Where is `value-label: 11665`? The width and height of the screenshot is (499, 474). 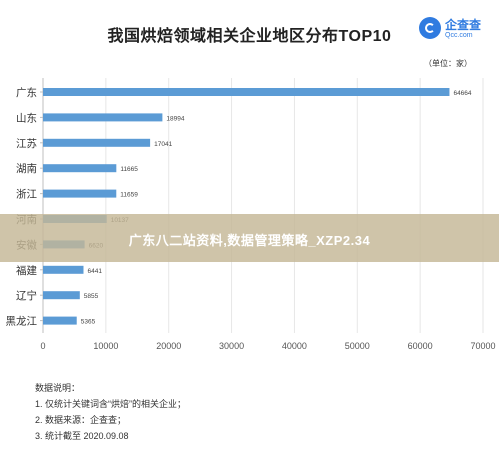
value-label: 11665 is located at coordinates (129, 169).